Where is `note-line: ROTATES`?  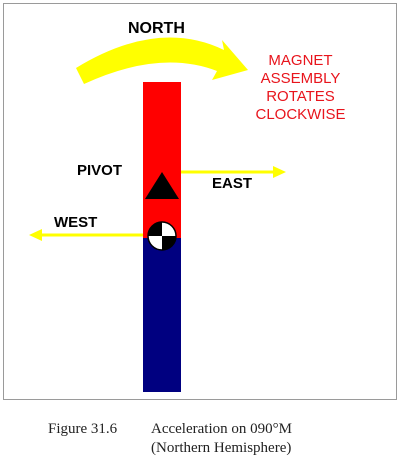 note-line: ROTATES is located at coordinates (300, 96).